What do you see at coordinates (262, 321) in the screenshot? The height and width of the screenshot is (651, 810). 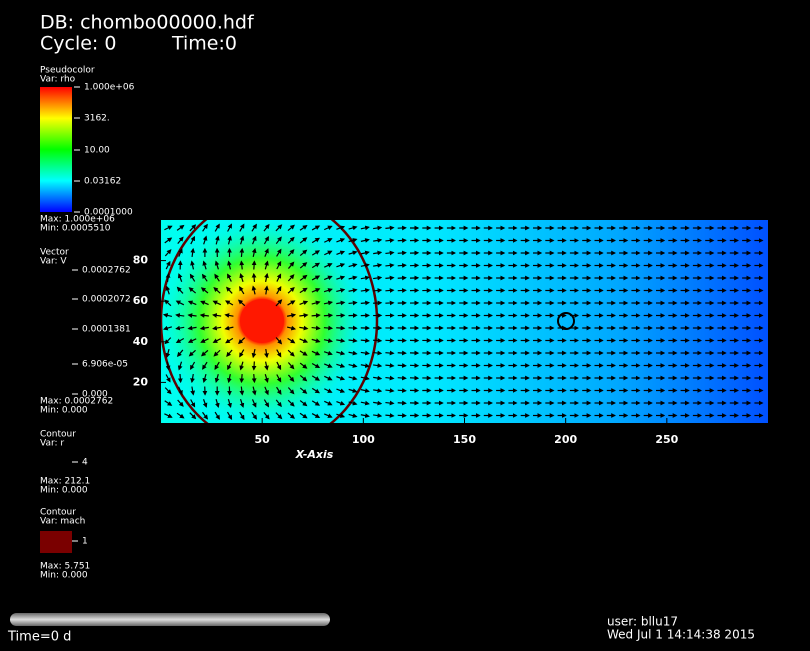 I see `rho-core` at bounding box center [262, 321].